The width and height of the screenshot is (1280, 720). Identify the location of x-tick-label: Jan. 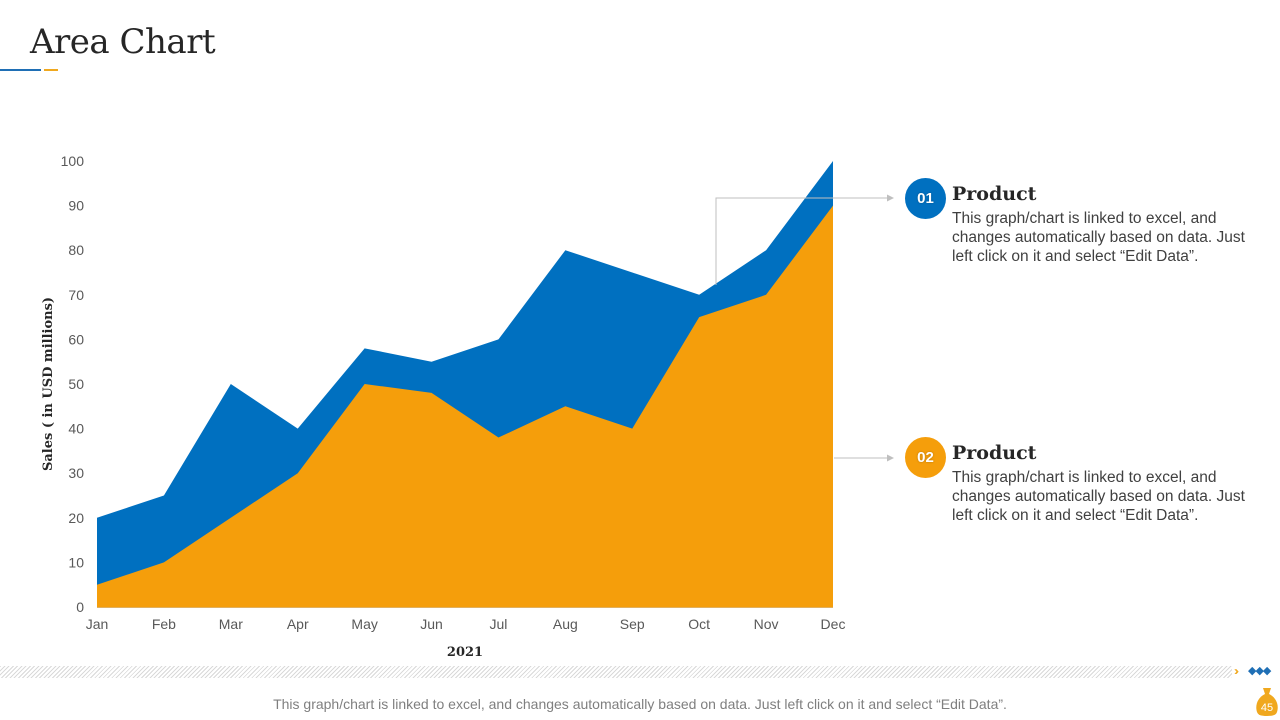
(97, 624).